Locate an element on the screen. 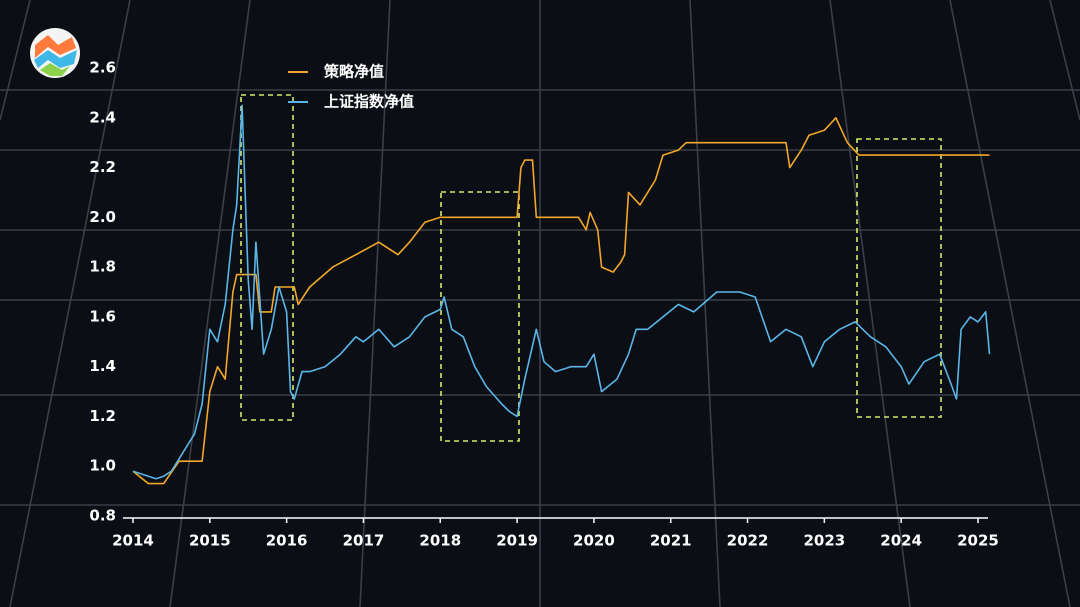 This screenshot has width=1080, height=607. logo is located at coordinates (55, 53).